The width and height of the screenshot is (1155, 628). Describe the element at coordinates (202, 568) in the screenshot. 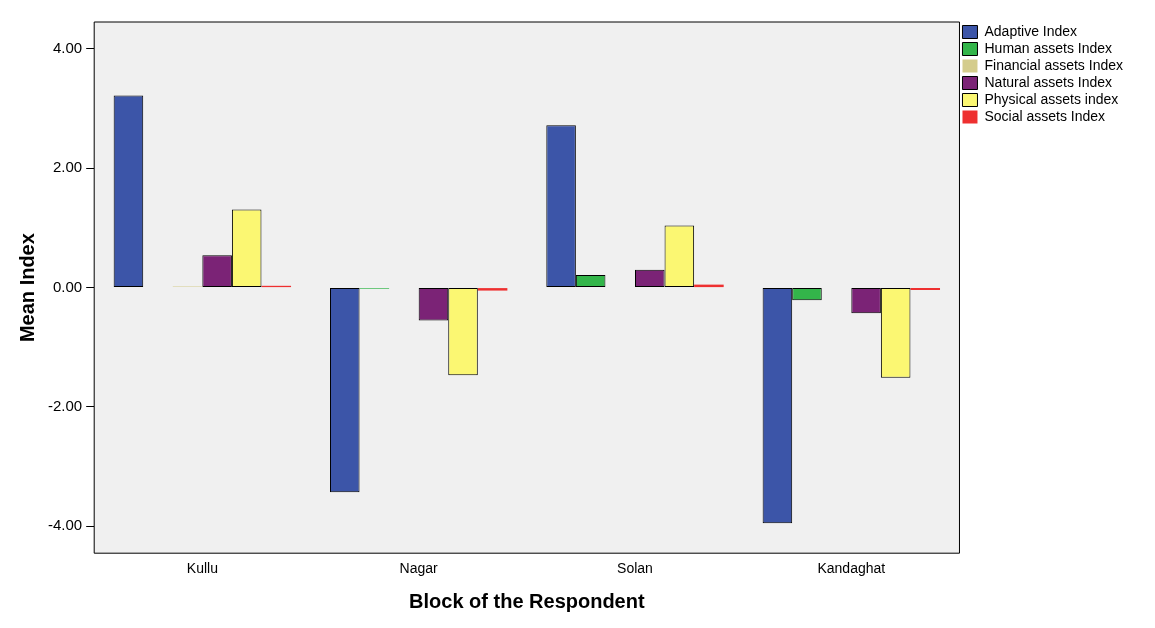

I see `x-tick-label: Kullu` at that location.